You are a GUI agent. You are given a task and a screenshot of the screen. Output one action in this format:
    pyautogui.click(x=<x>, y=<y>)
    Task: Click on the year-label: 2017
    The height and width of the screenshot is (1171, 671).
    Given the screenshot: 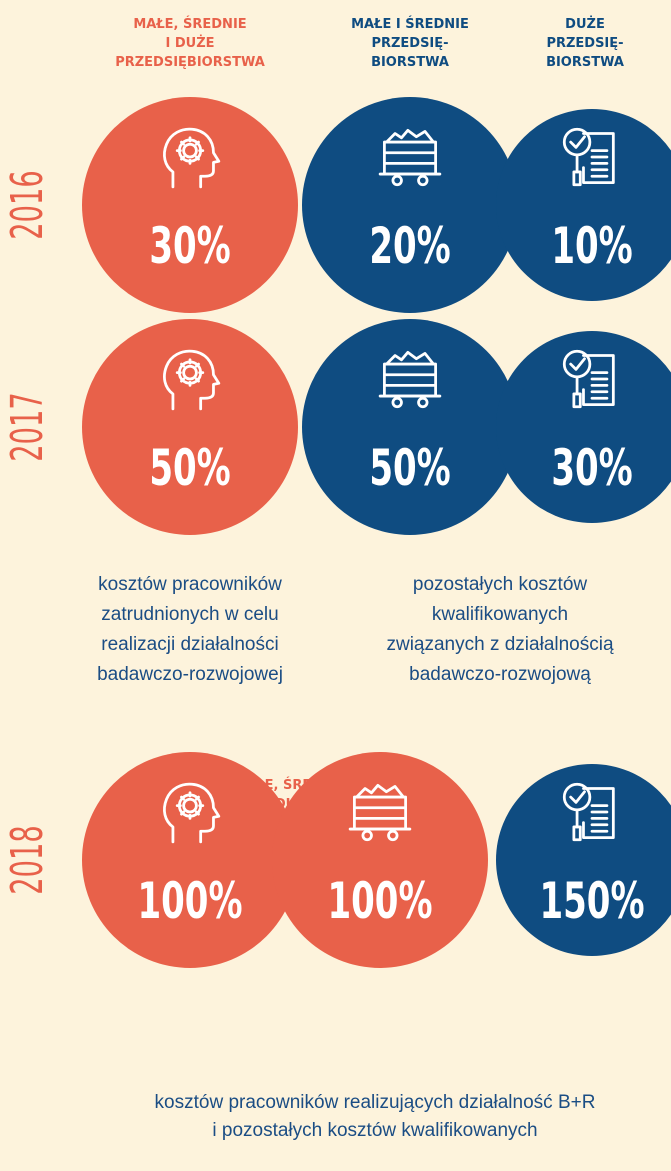 What is the action you would take?
    pyautogui.click(x=27, y=426)
    